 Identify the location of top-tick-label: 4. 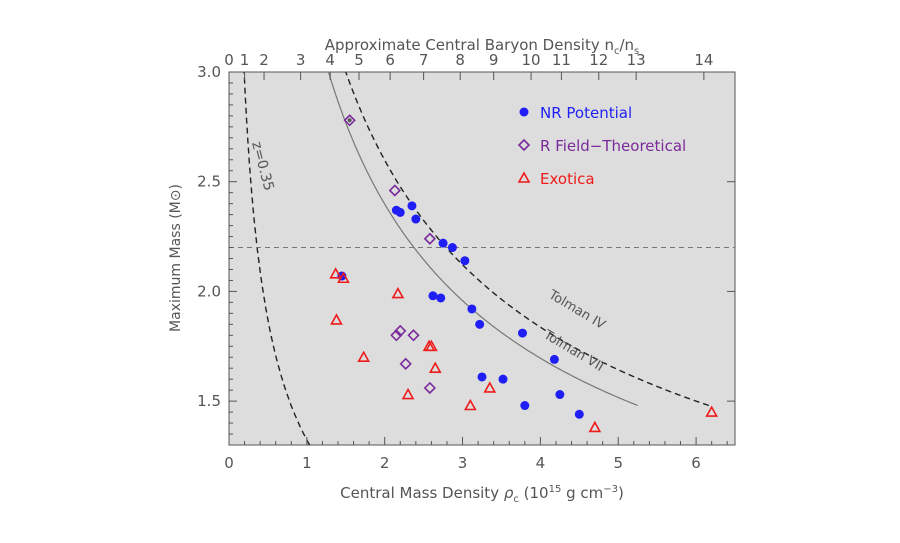
(330, 60).